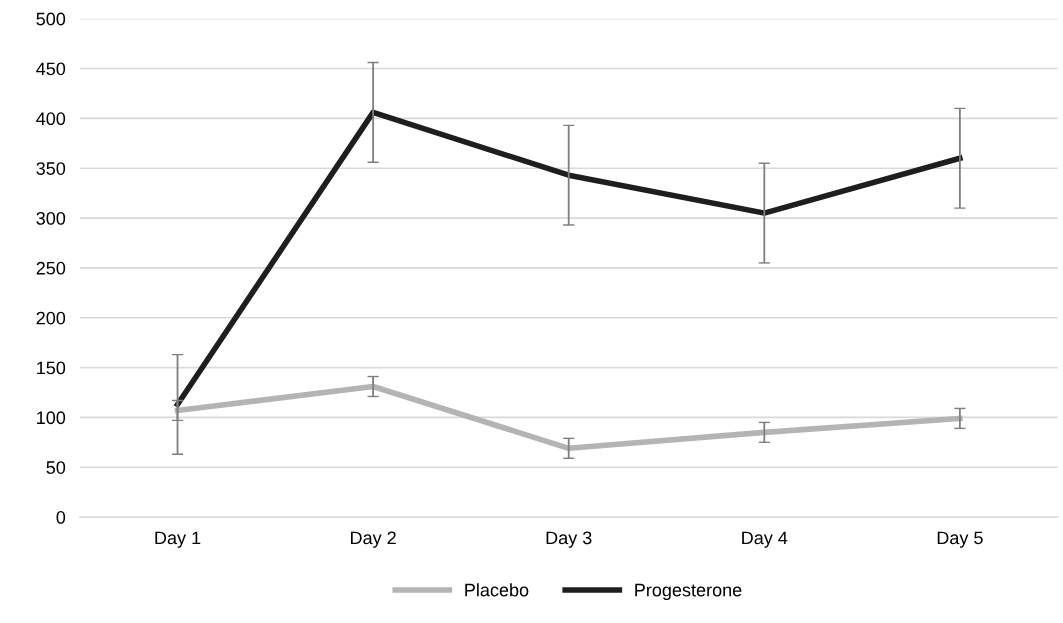  What do you see at coordinates (765, 539) in the screenshot?
I see `x-tick-label: Day 4` at bounding box center [765, 539].